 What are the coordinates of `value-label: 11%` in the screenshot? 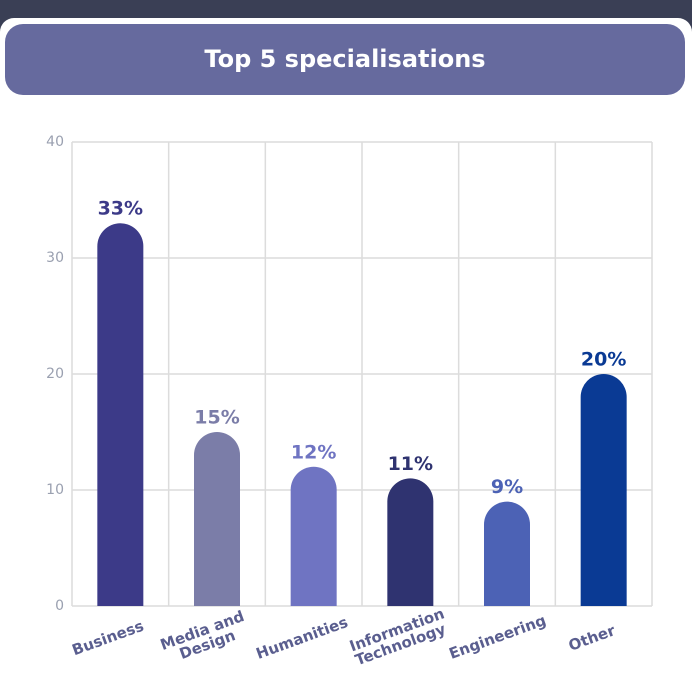 It's located at (410, 464).